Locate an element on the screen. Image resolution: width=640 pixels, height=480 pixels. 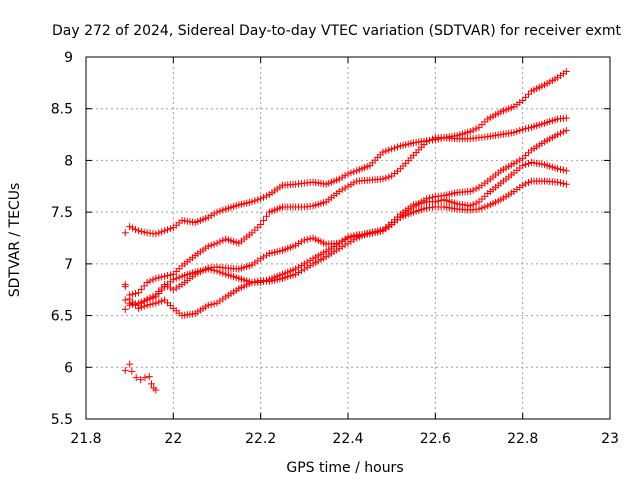
y-tick-label: 6.5 is located at coordinates (62, 317).